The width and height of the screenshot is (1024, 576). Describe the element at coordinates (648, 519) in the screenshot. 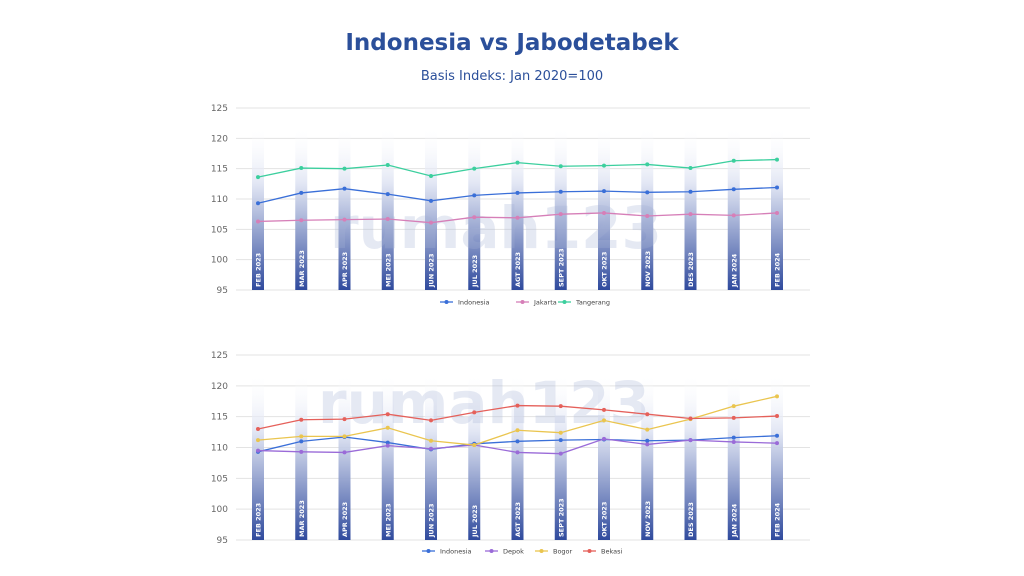

I see `x-tick-label: NOV 2023` at that location.